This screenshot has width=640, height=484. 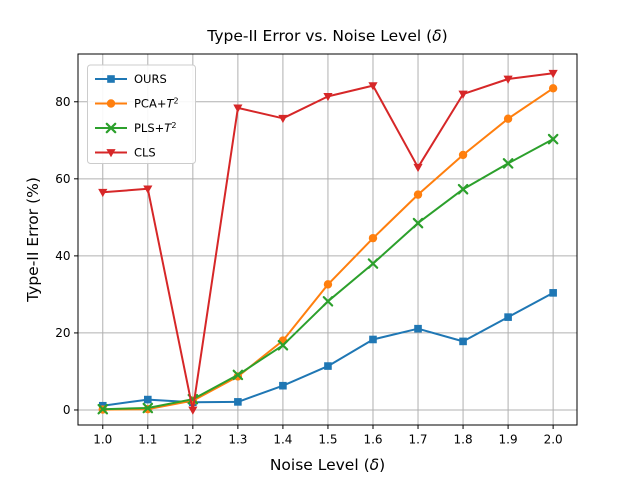 I want to click on legend-box, so click(x=141, y=114).